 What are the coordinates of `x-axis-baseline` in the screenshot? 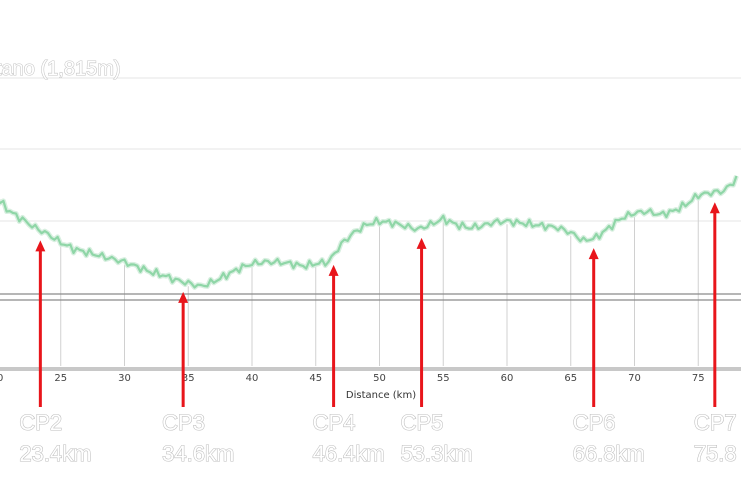 It's located at (370, 369).